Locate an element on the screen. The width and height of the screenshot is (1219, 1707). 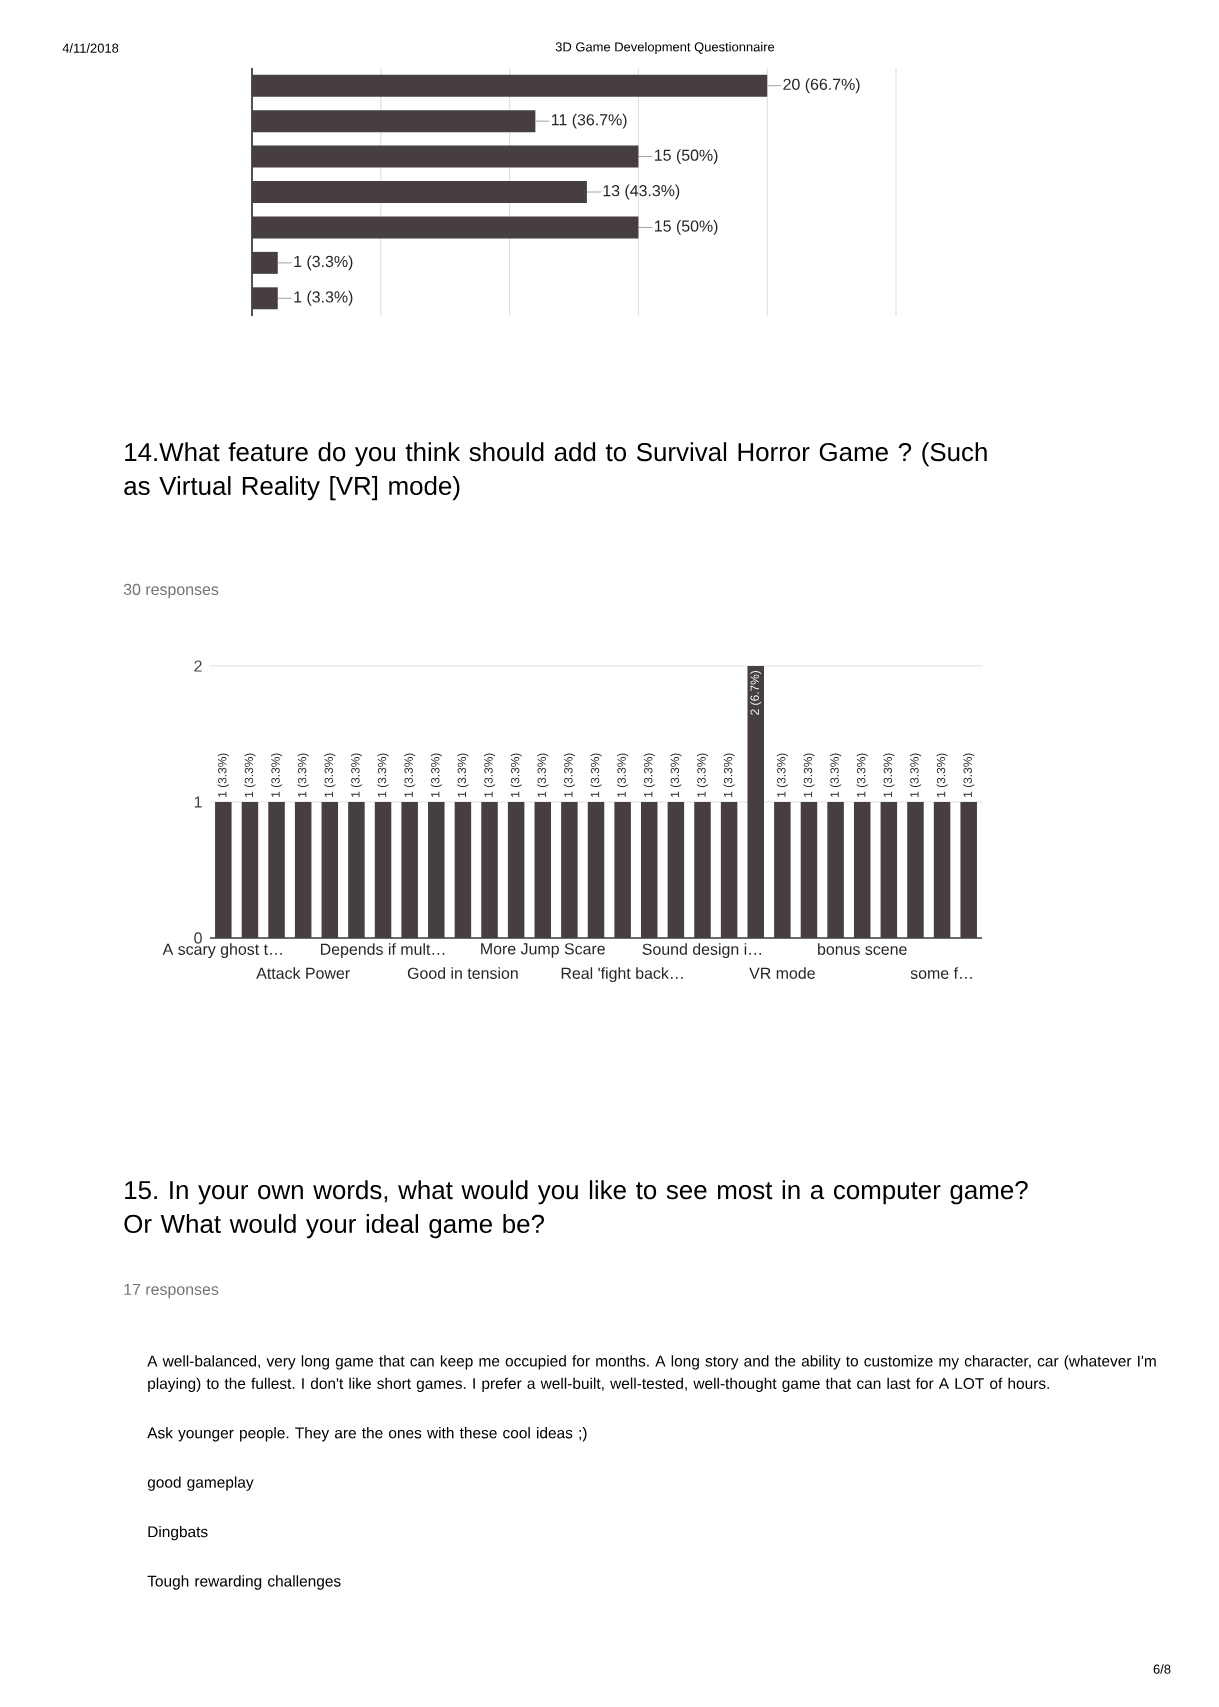
y-tick-label: 2 is located at coordinates (198, 666).